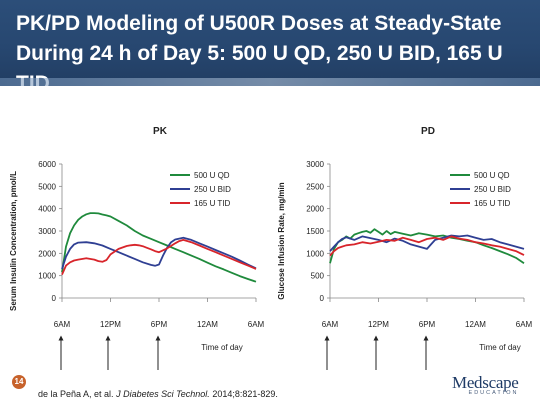 This screenshot has width=540, height=405. I want to click on pd-x-tick-label: 12AM, so click(475, 324).